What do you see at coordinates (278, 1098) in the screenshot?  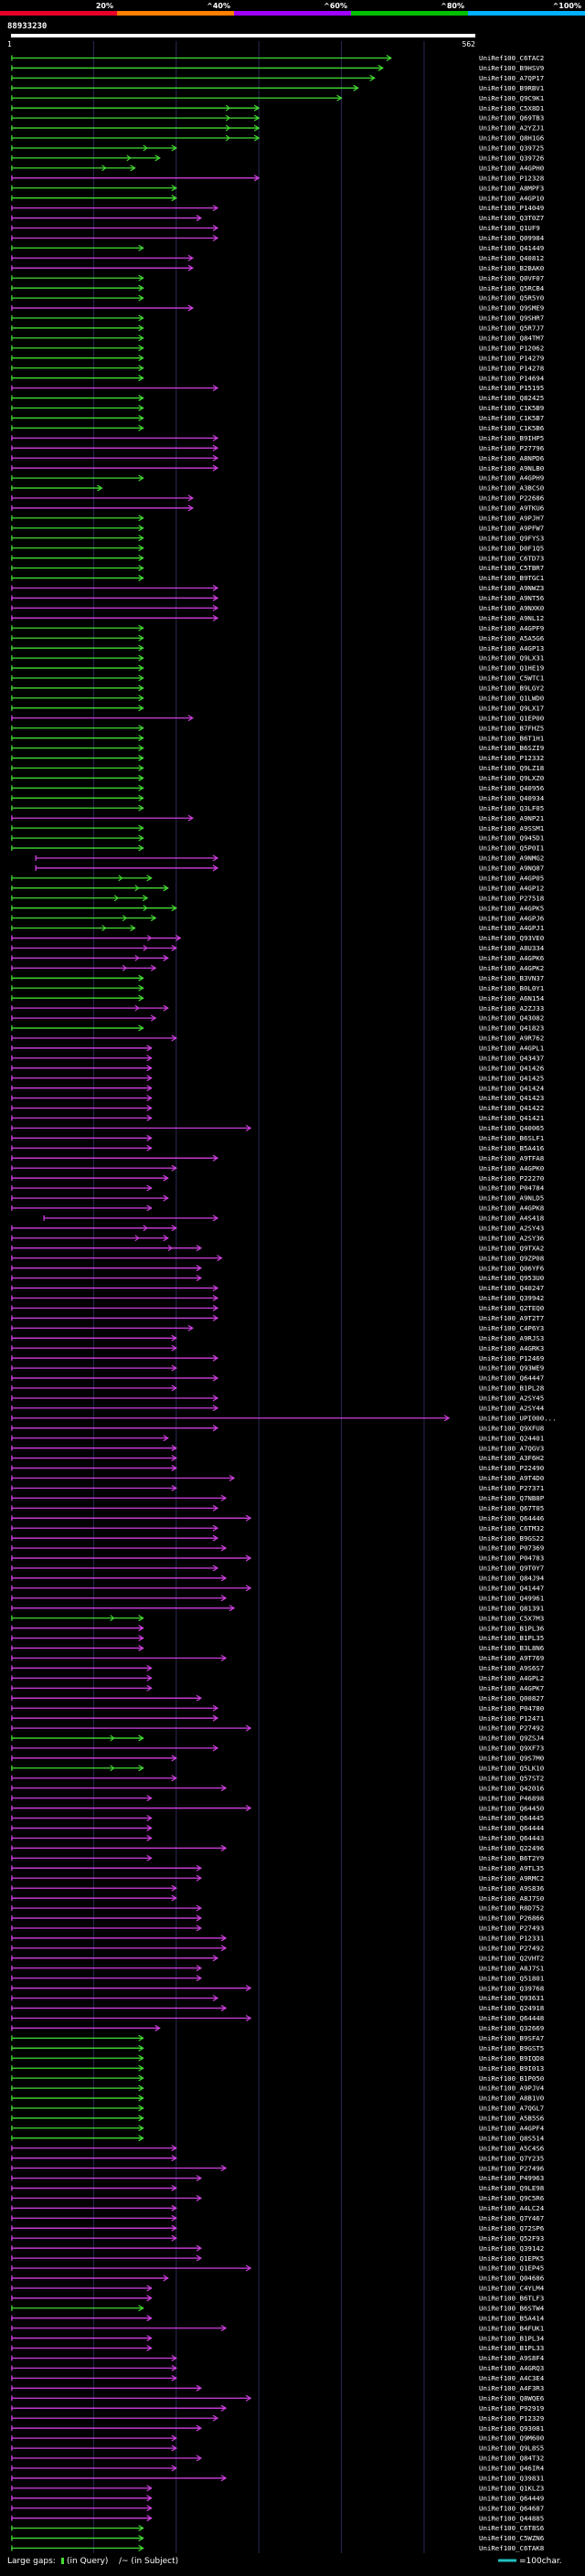 I see `hit-row: UniRef100_Q41423` at bounding box center [278, 1098].